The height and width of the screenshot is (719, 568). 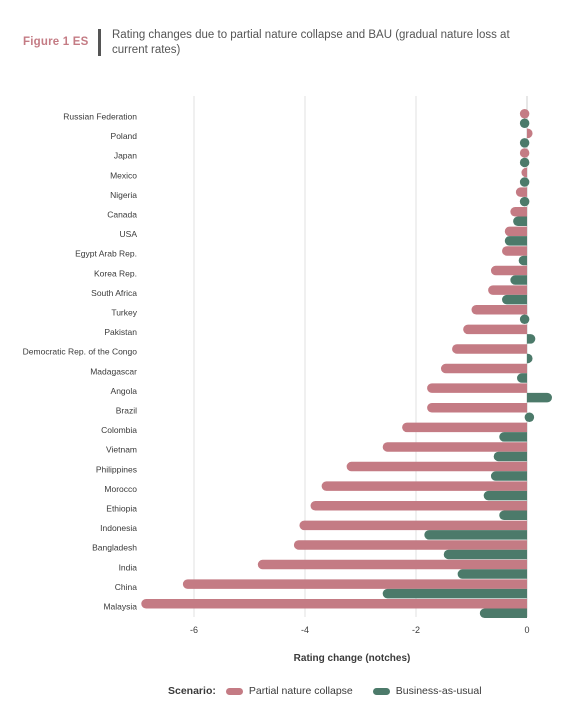 What do you see at coordinates (416, 630) in the screenshot?
I see `x-tick-label: -2` at bounding box center [416, 630].